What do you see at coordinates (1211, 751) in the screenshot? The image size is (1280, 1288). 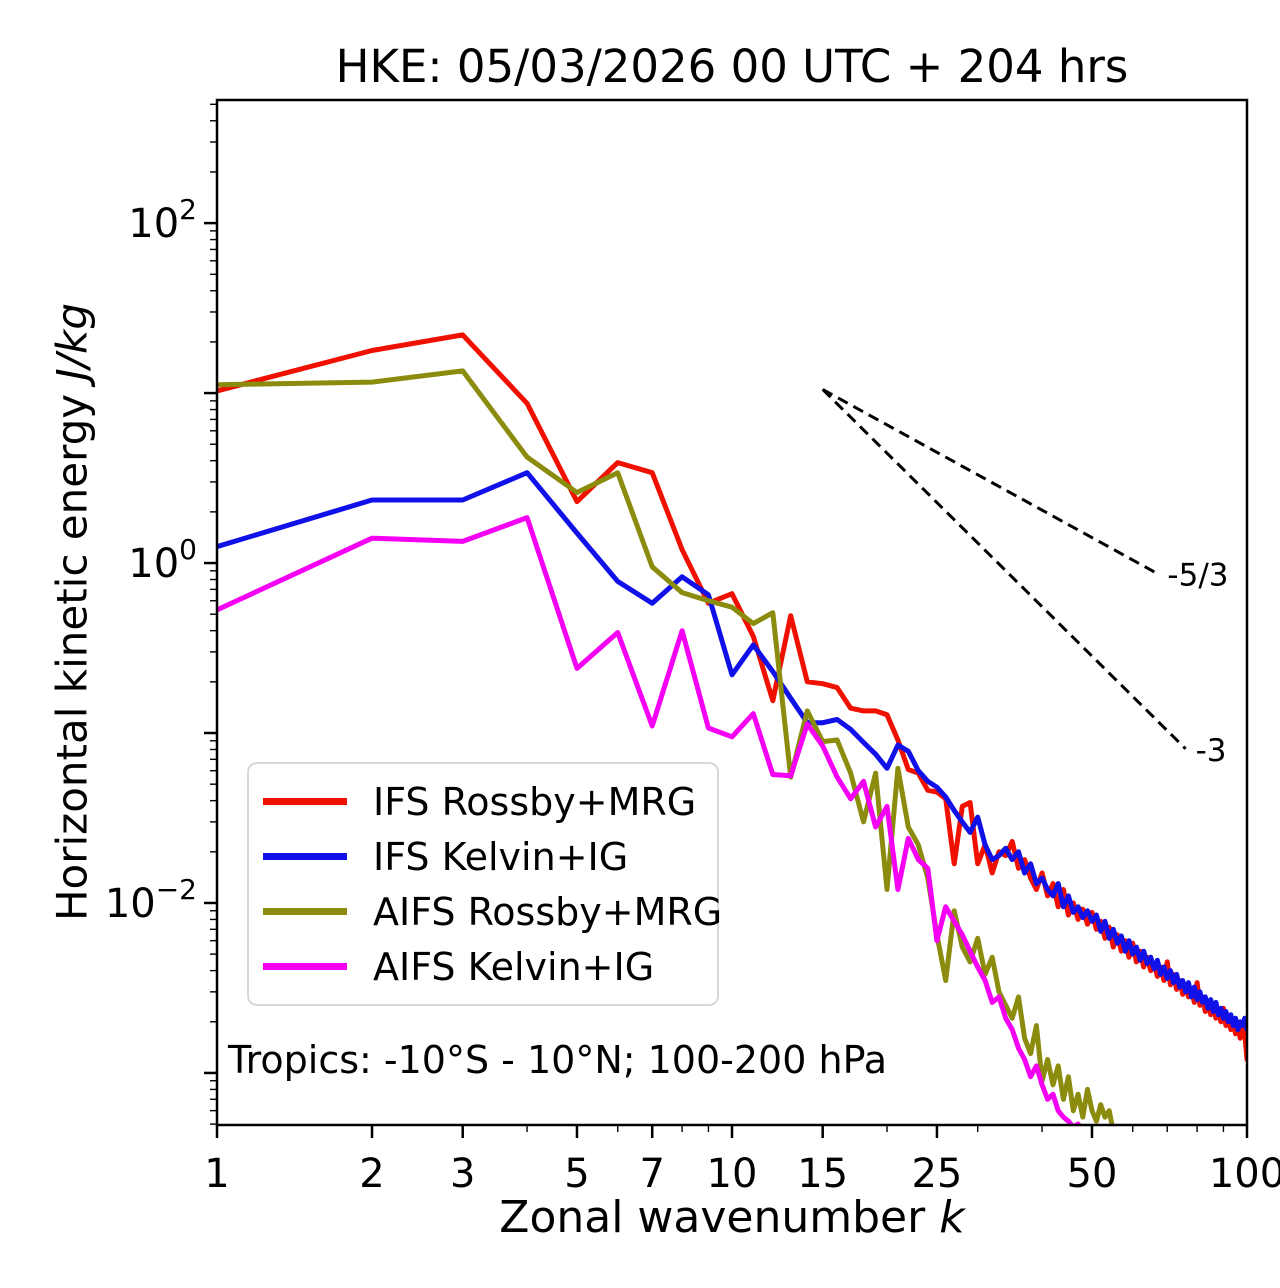 I see `guide-label-1: -3` at bounding box center [1211, 751].